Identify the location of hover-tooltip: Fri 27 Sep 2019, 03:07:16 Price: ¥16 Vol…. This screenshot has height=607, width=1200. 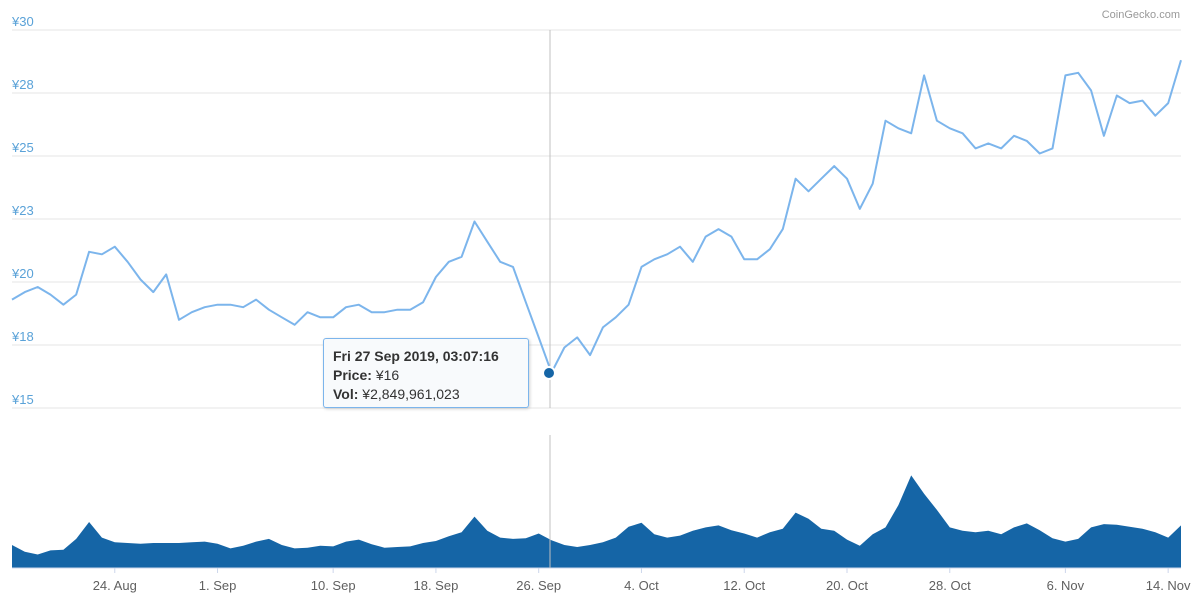
(426, 373).